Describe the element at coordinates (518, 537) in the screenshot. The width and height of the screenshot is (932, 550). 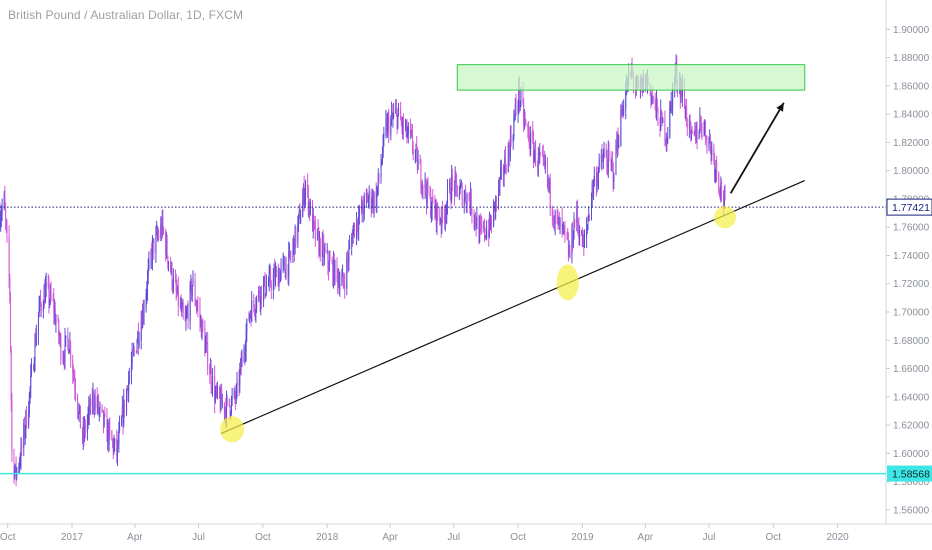
I see `x-tick-label: Oct` at that location.